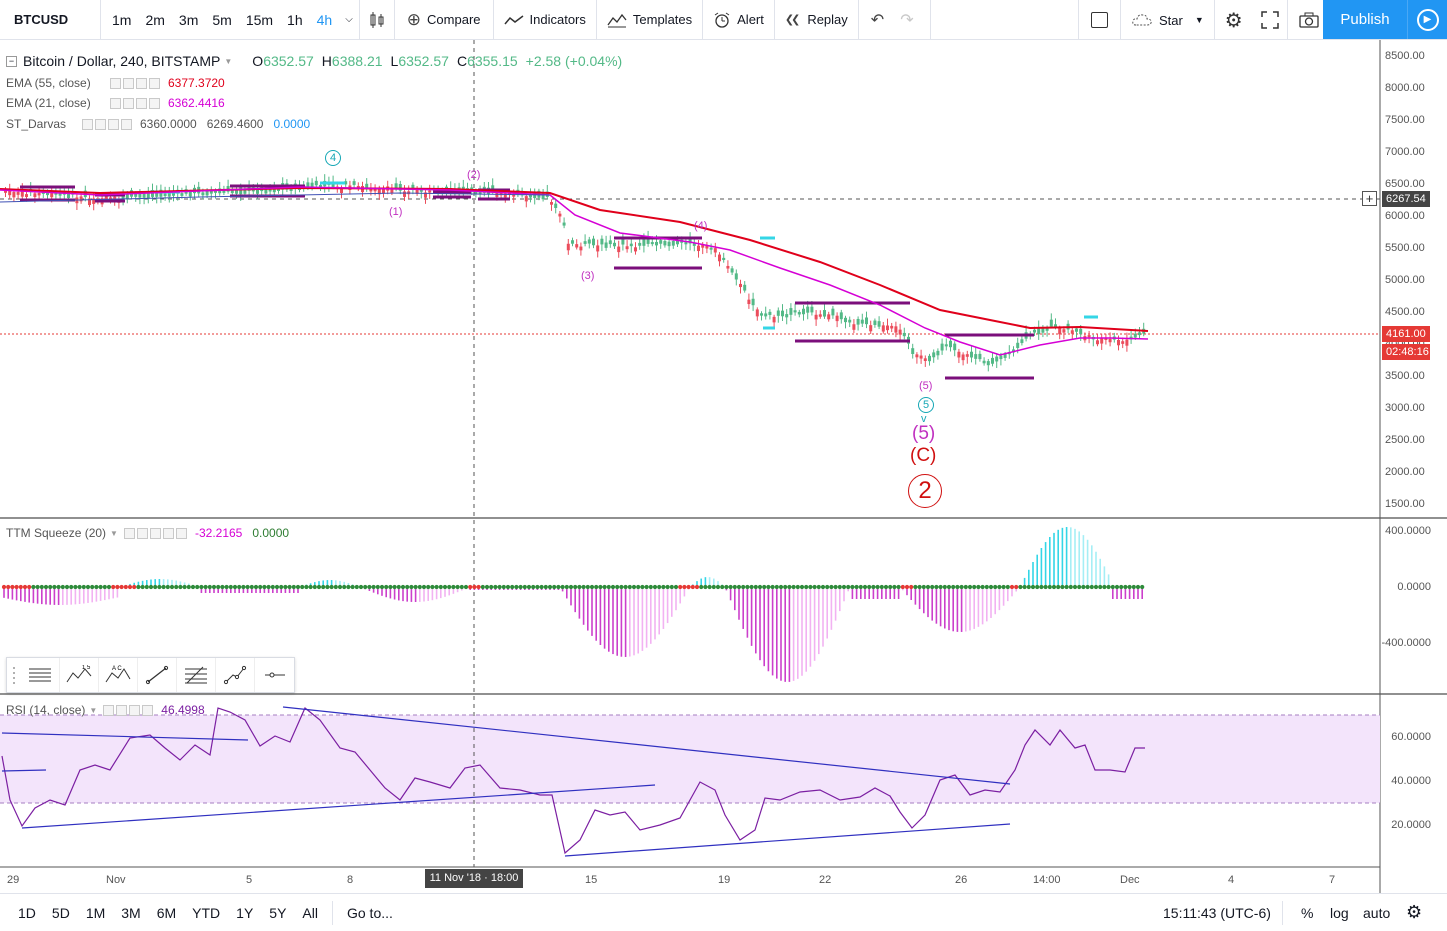  What do you see at coordinates (196, 675) in the screenshot?
I see `fib-tool-button` at bounding box center [196, 675].